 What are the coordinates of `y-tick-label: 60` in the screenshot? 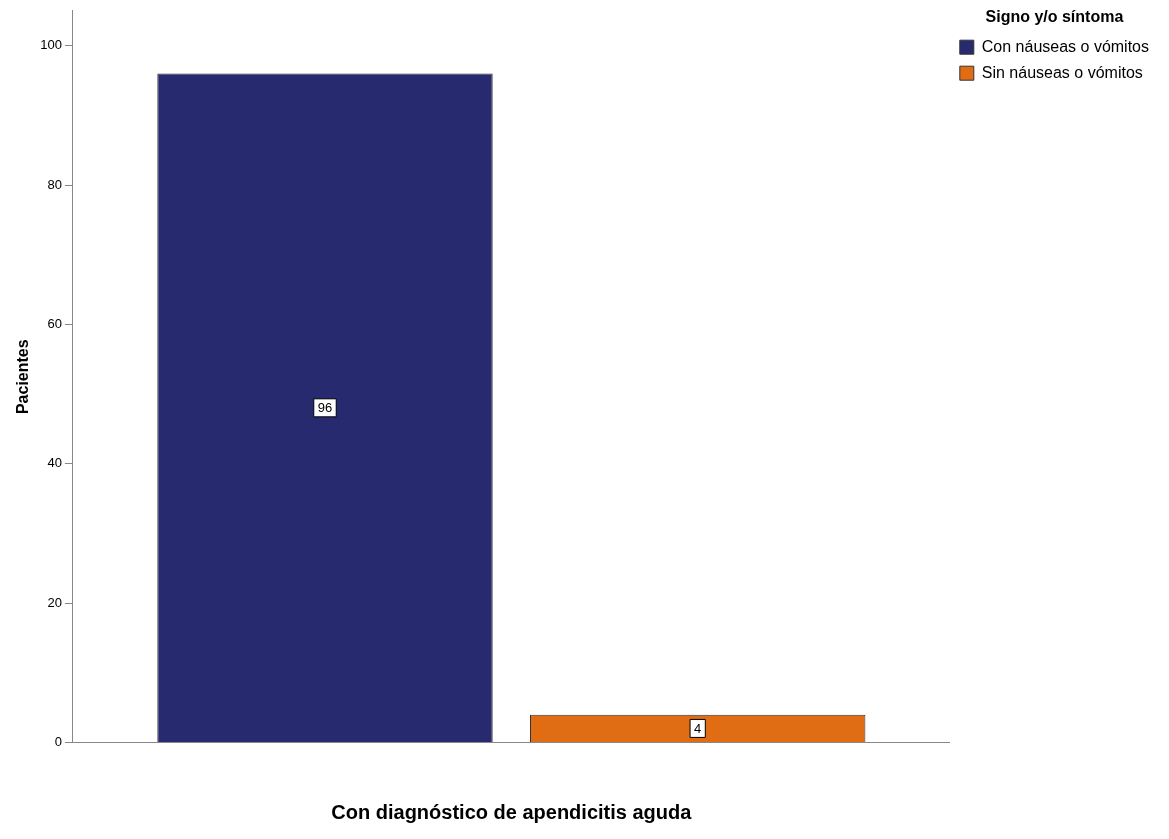 It's located at (54, 324).